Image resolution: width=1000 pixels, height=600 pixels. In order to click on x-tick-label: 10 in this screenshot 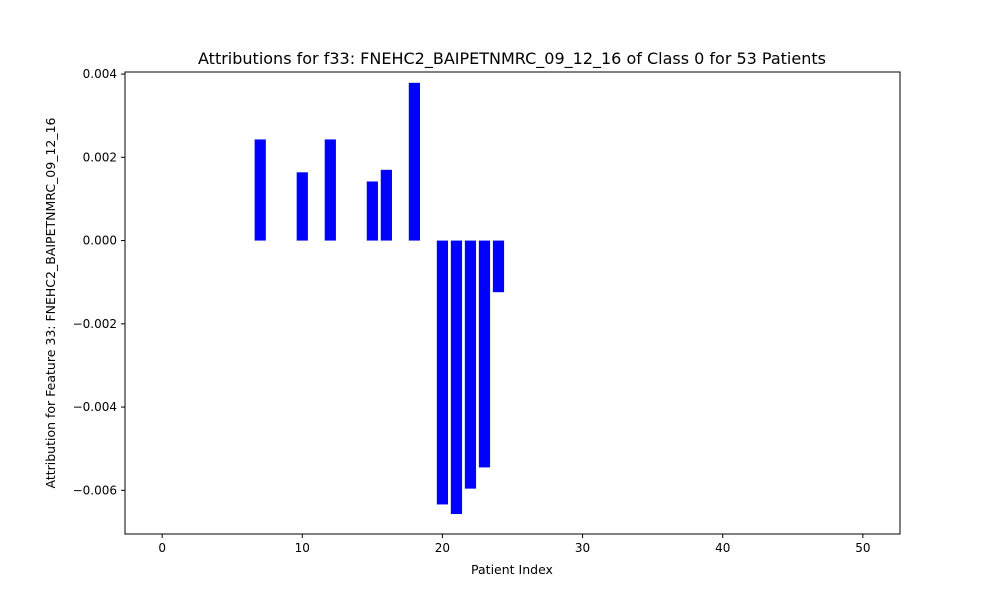, I will do `click(302, 548)`.